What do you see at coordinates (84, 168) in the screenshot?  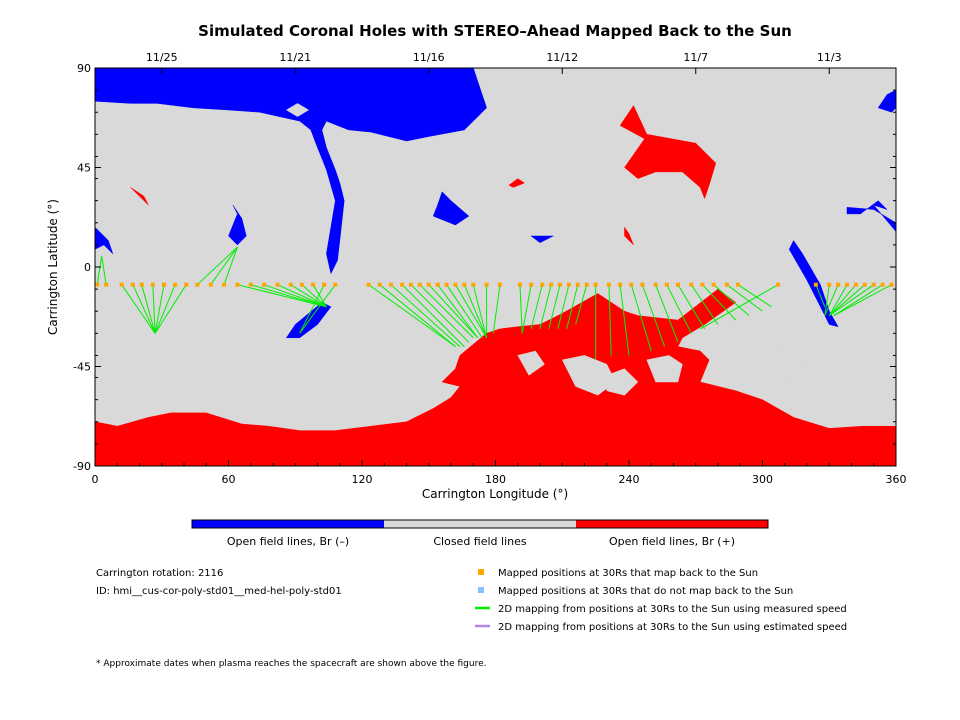 I see `y-tick-label: 45` at bounding box center [84, 168].